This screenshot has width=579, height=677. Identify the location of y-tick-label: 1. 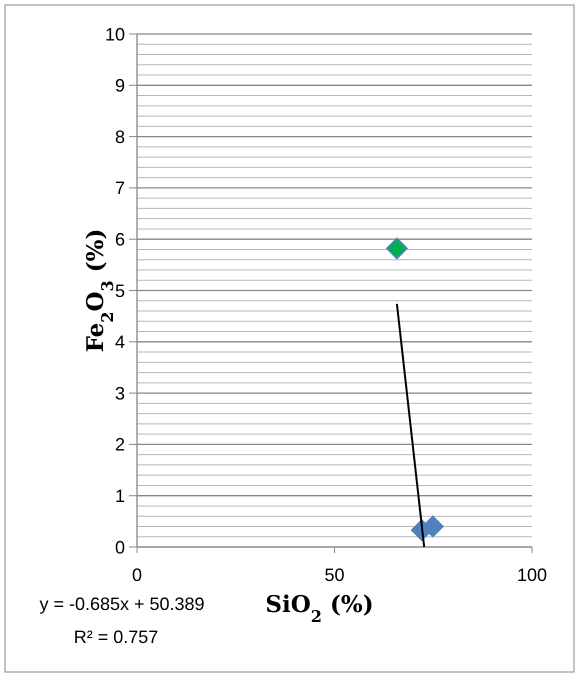
(119, 496).